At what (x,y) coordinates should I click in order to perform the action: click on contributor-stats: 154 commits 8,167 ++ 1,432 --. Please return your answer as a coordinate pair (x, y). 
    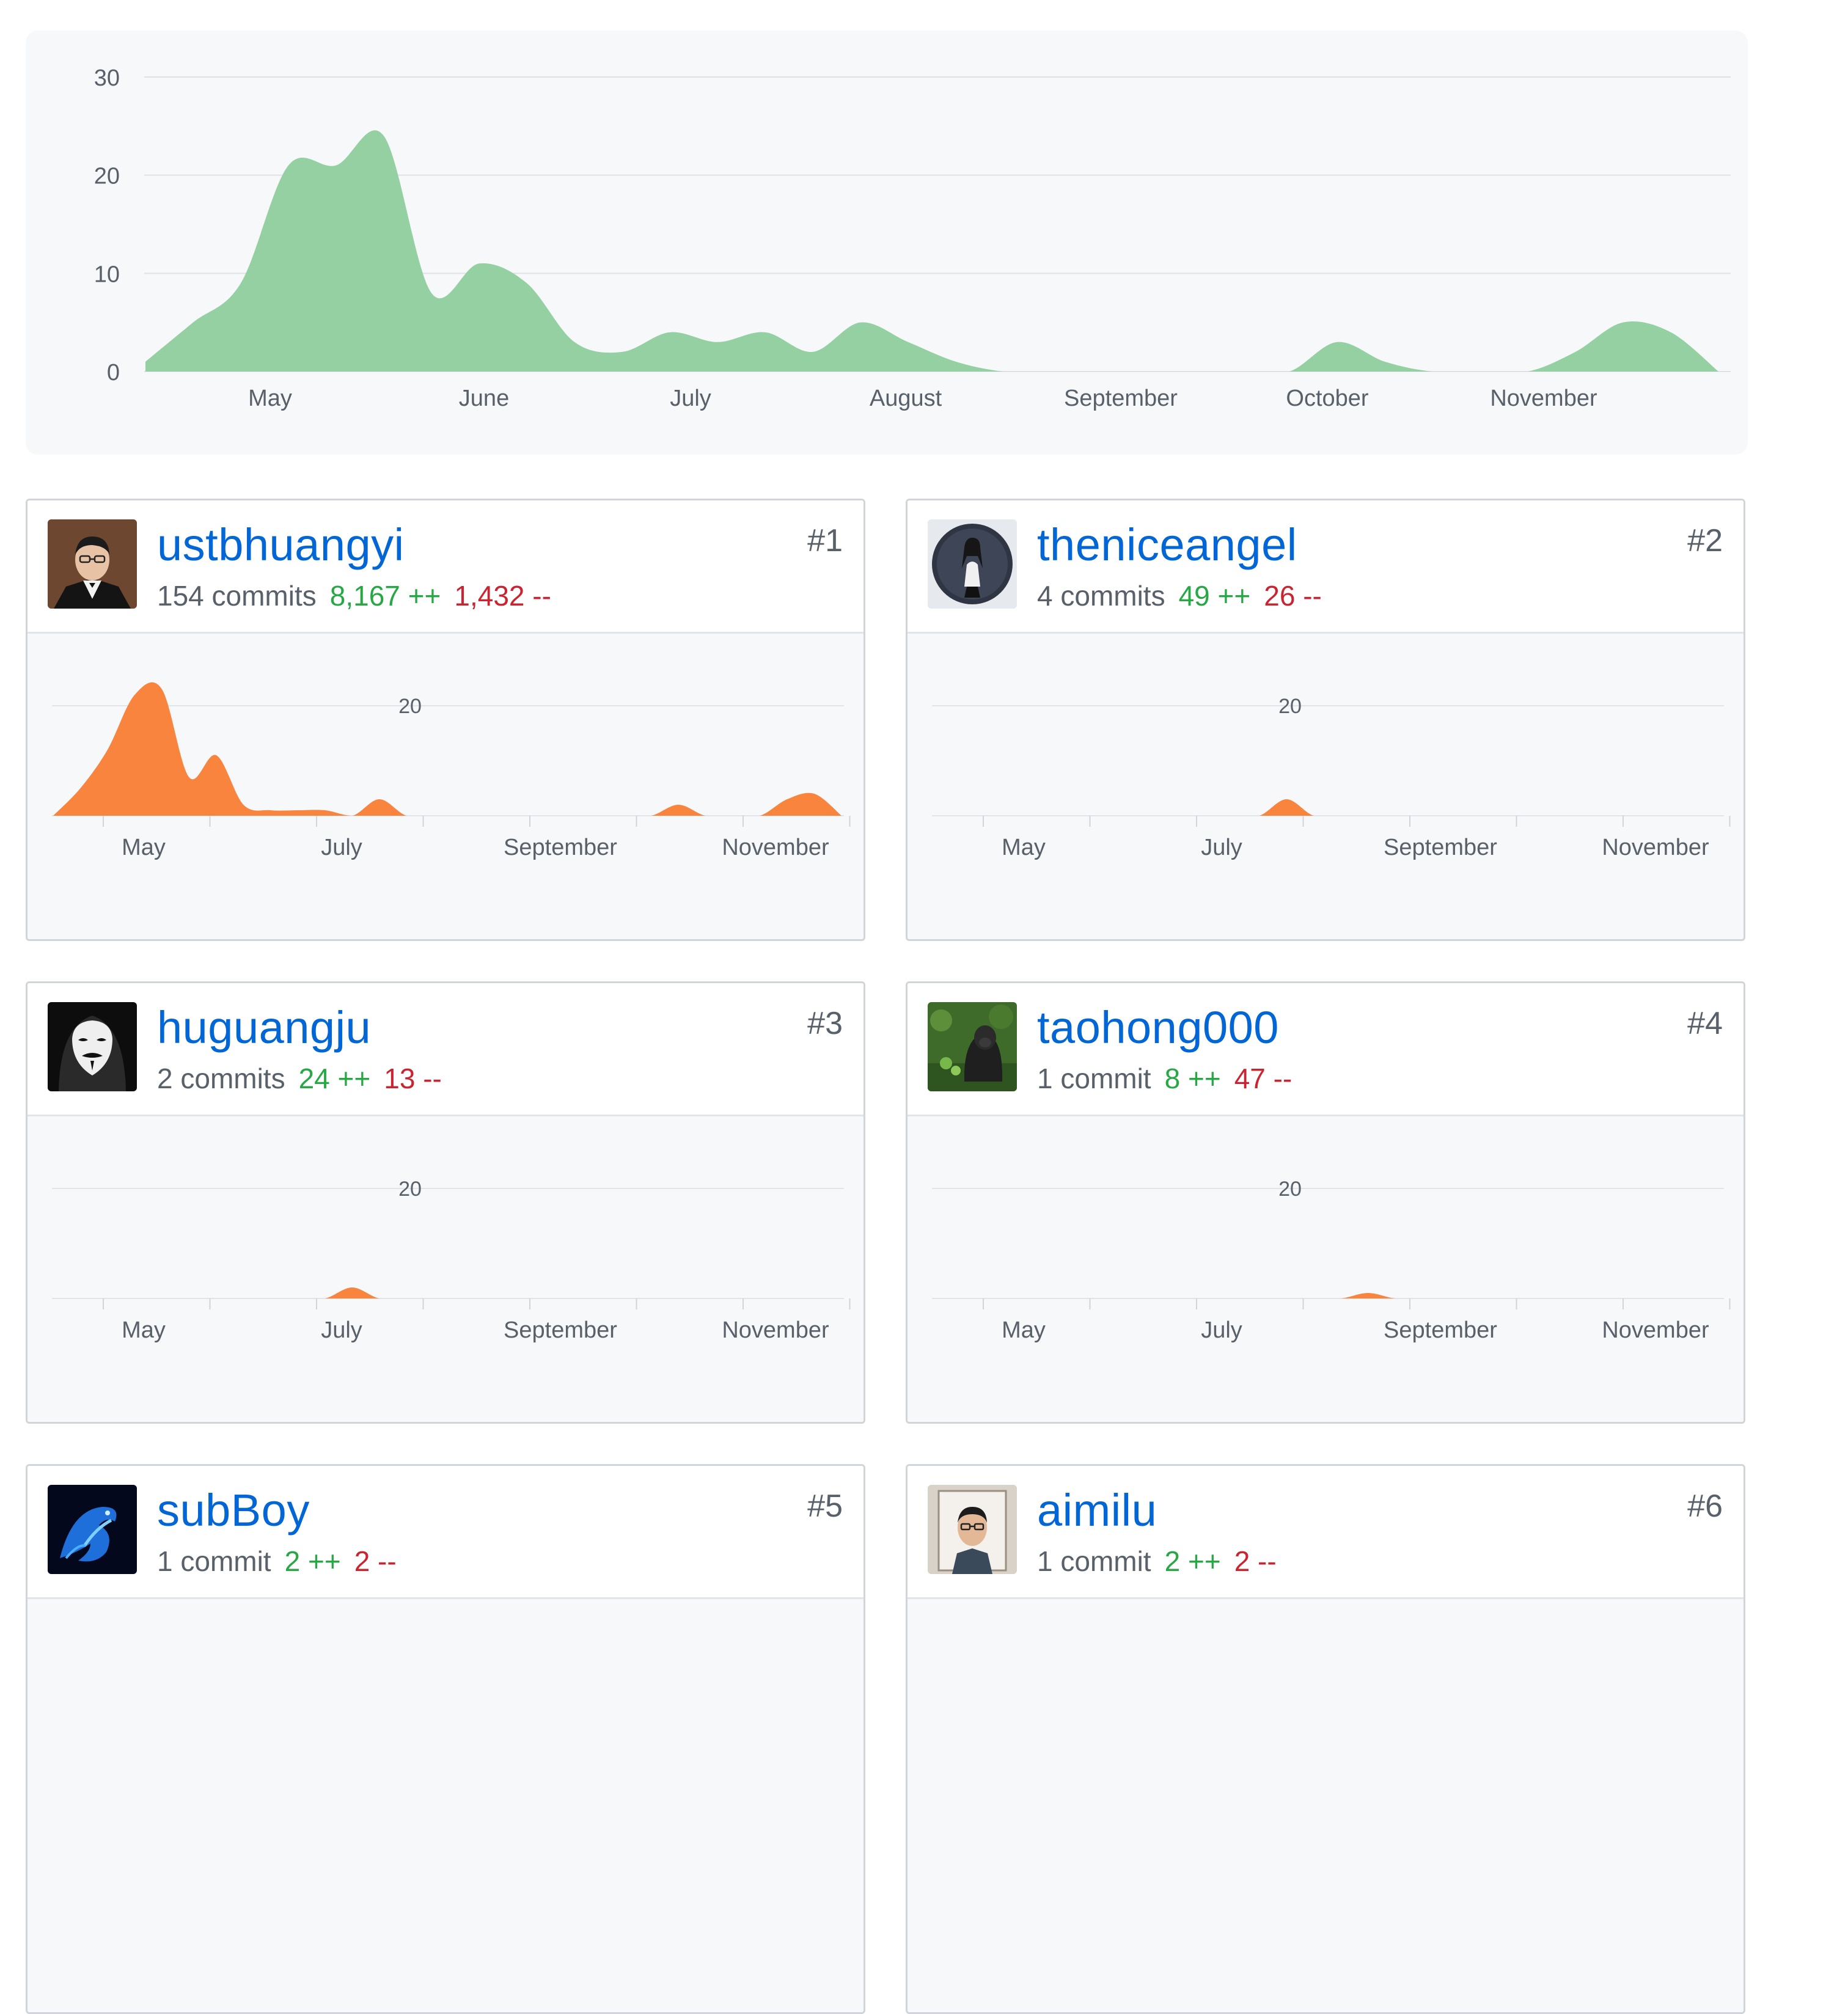
    Looking at the image, I should click on (354, 596).